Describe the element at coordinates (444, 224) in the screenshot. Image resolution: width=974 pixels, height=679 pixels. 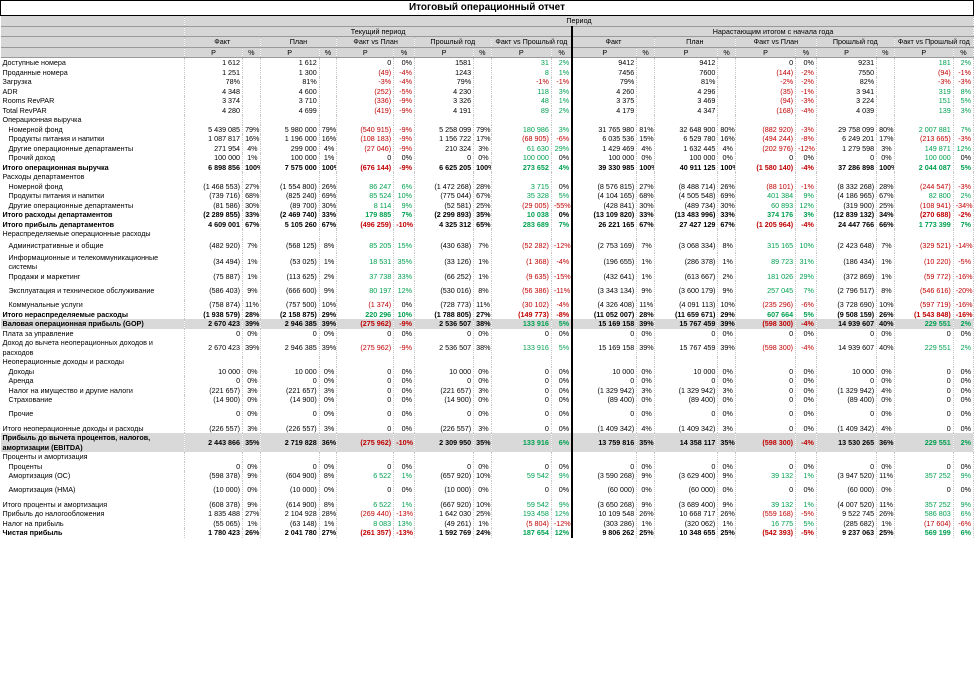
I see `cell: 4 325 312` at that location.